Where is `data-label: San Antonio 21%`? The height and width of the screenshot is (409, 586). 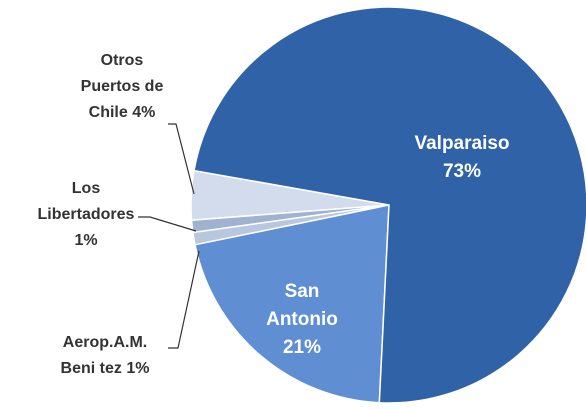 data-label: San Antonio 21% is located at coordinates (302, 320).